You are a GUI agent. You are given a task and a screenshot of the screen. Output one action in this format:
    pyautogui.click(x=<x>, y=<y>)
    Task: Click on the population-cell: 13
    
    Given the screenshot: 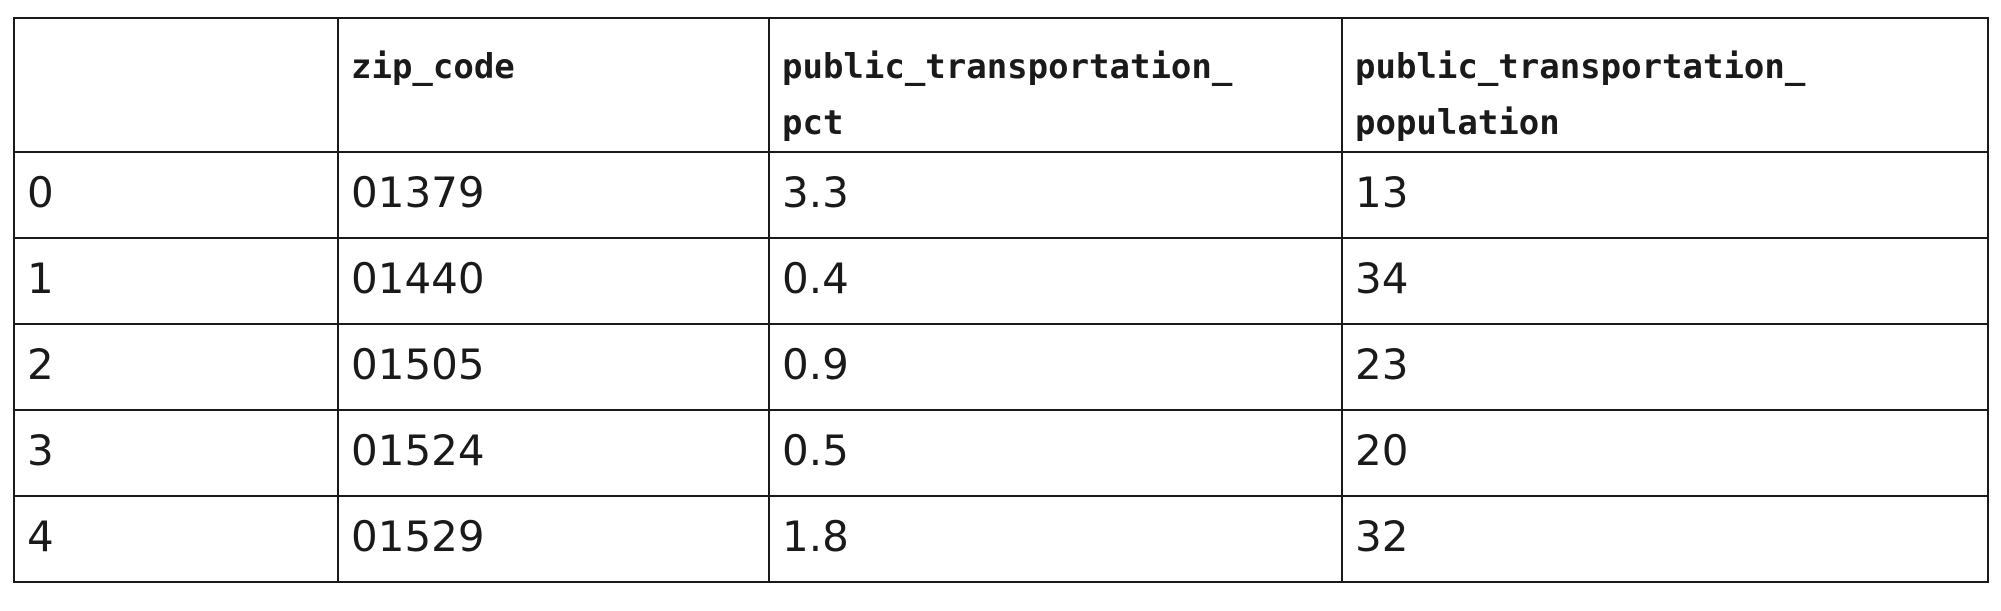 What is the action you would take?
    pyautogui.click(x=1665, y=195)
    